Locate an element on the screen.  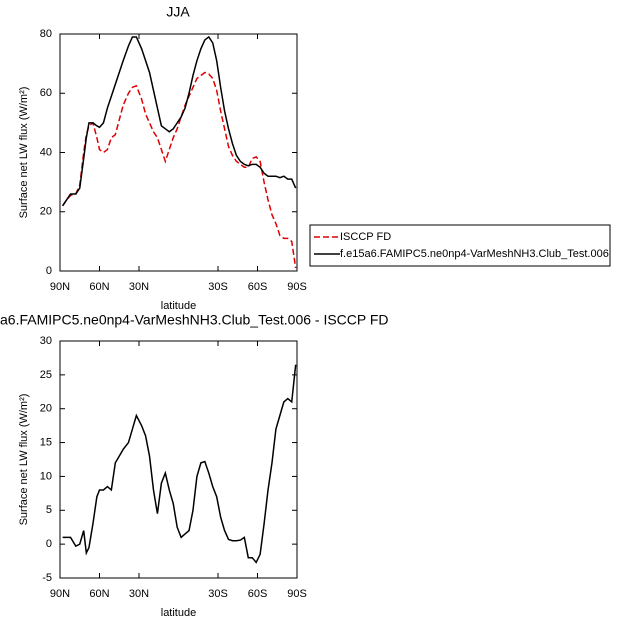
legend-box is located at coordinates (460, 245).